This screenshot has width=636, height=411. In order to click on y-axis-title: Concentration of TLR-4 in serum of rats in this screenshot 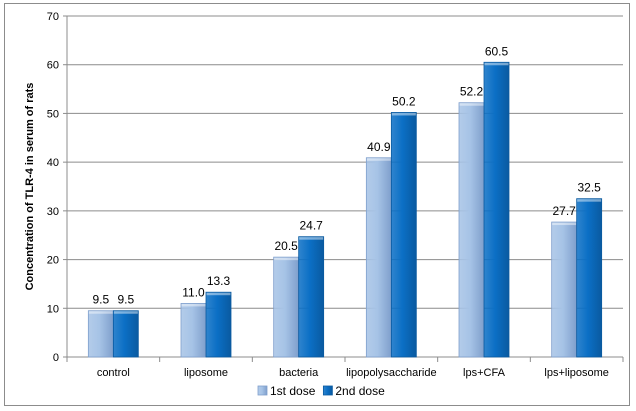, I will do `click(30, 187)`.